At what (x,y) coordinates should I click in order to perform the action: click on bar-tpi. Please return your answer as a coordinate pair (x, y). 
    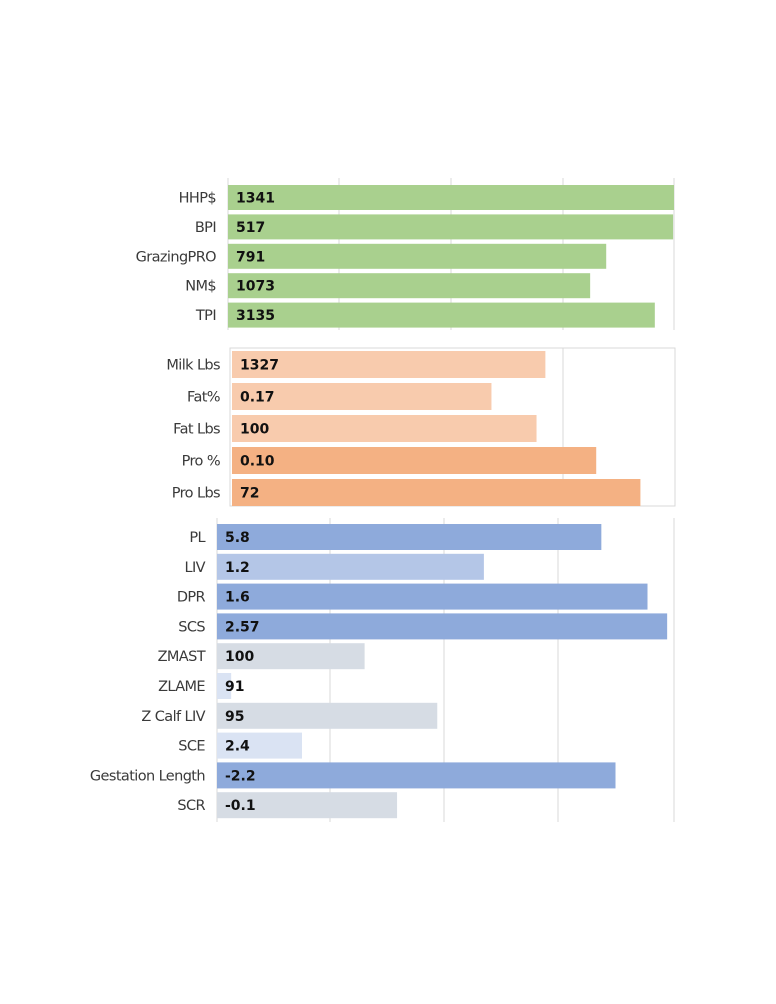
    Looking at the image, I should click on (441, 315).